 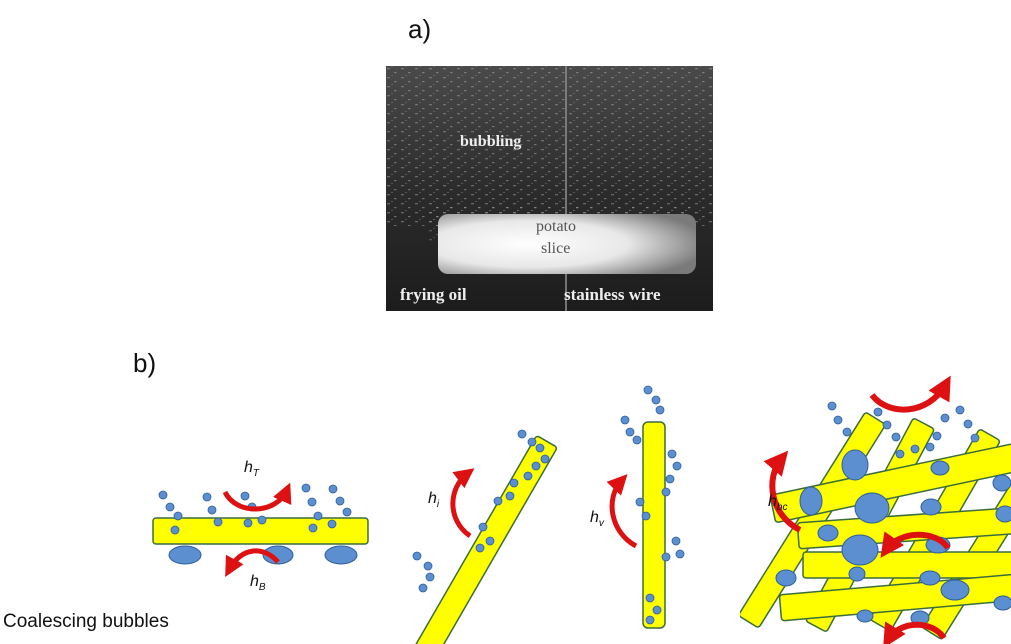 What do you see at coordinates (903, 430) in the screenshot?
I see `bundle-small-bubbles` at bounding box center [903, 430].